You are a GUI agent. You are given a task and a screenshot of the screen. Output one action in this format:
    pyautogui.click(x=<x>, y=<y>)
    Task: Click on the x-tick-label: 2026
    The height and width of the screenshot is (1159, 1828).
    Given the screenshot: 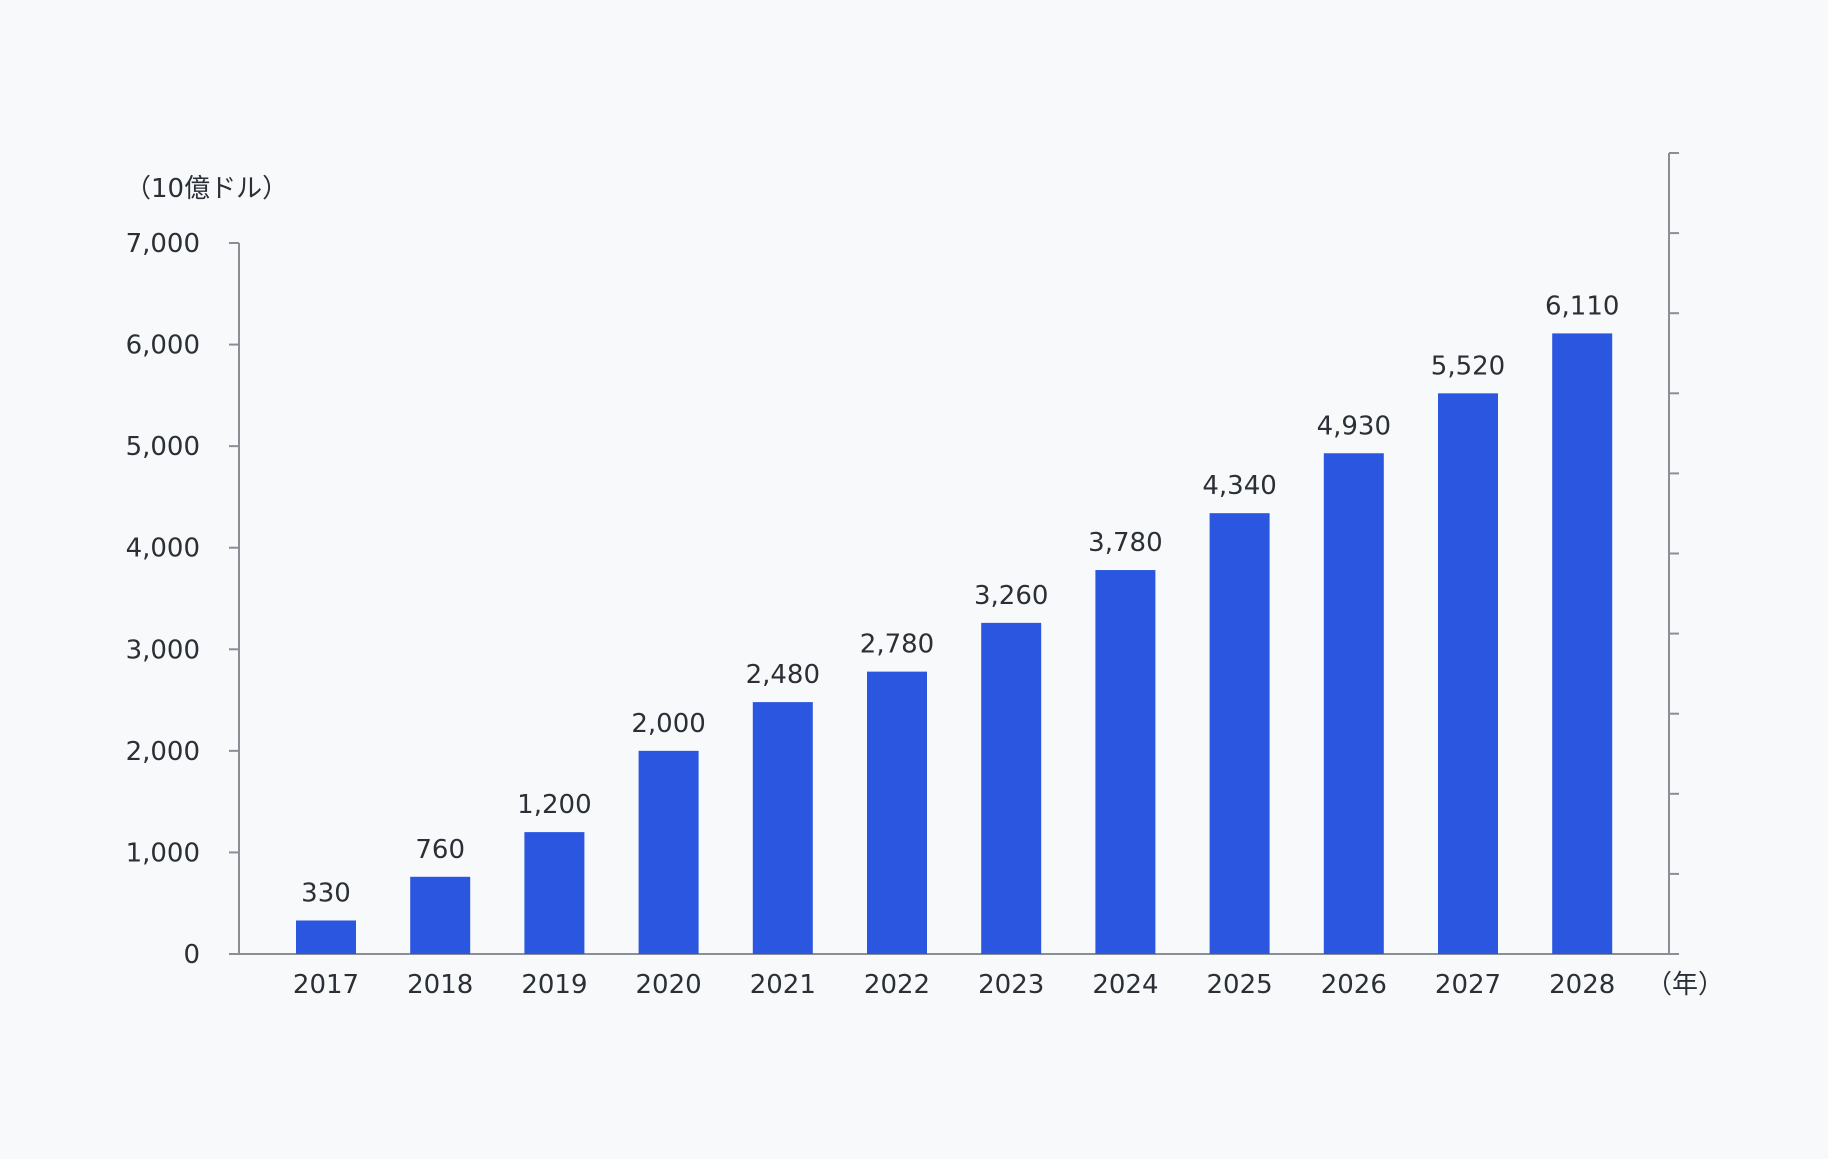 What is the action you would take?
    pyautogui.click(x=1354, y=985)
    